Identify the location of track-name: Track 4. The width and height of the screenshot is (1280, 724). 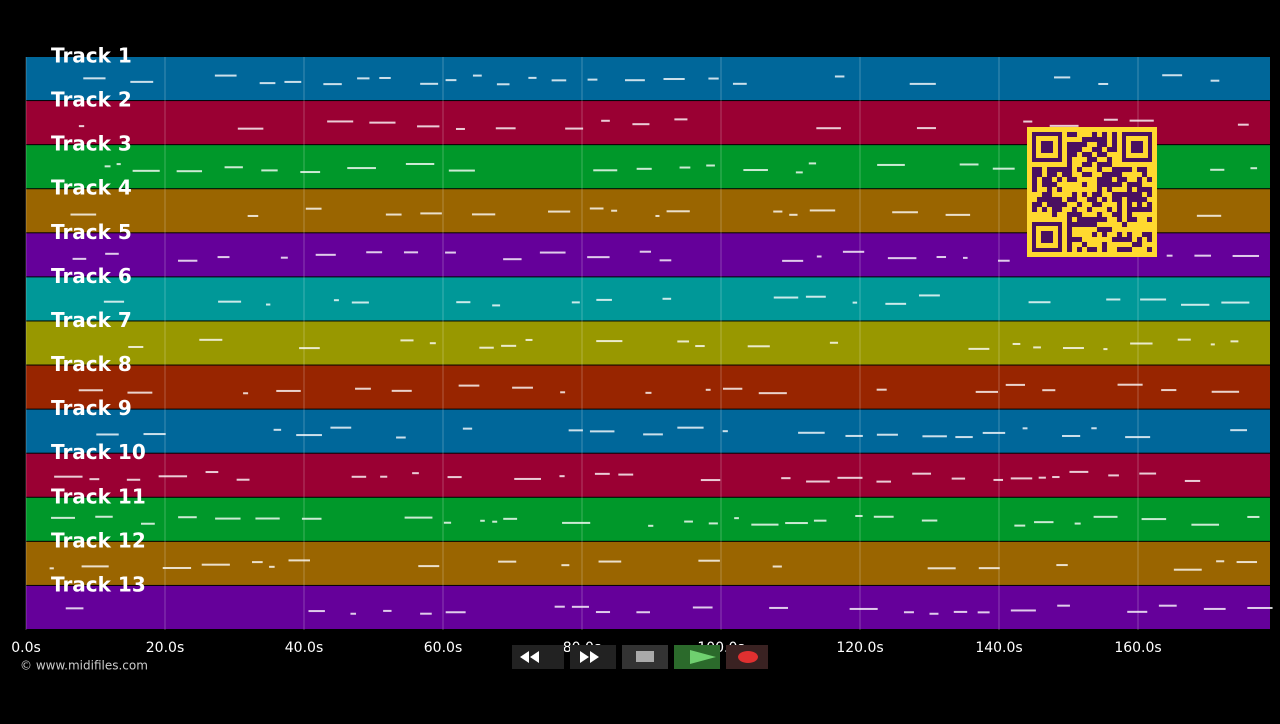
(91, 188).